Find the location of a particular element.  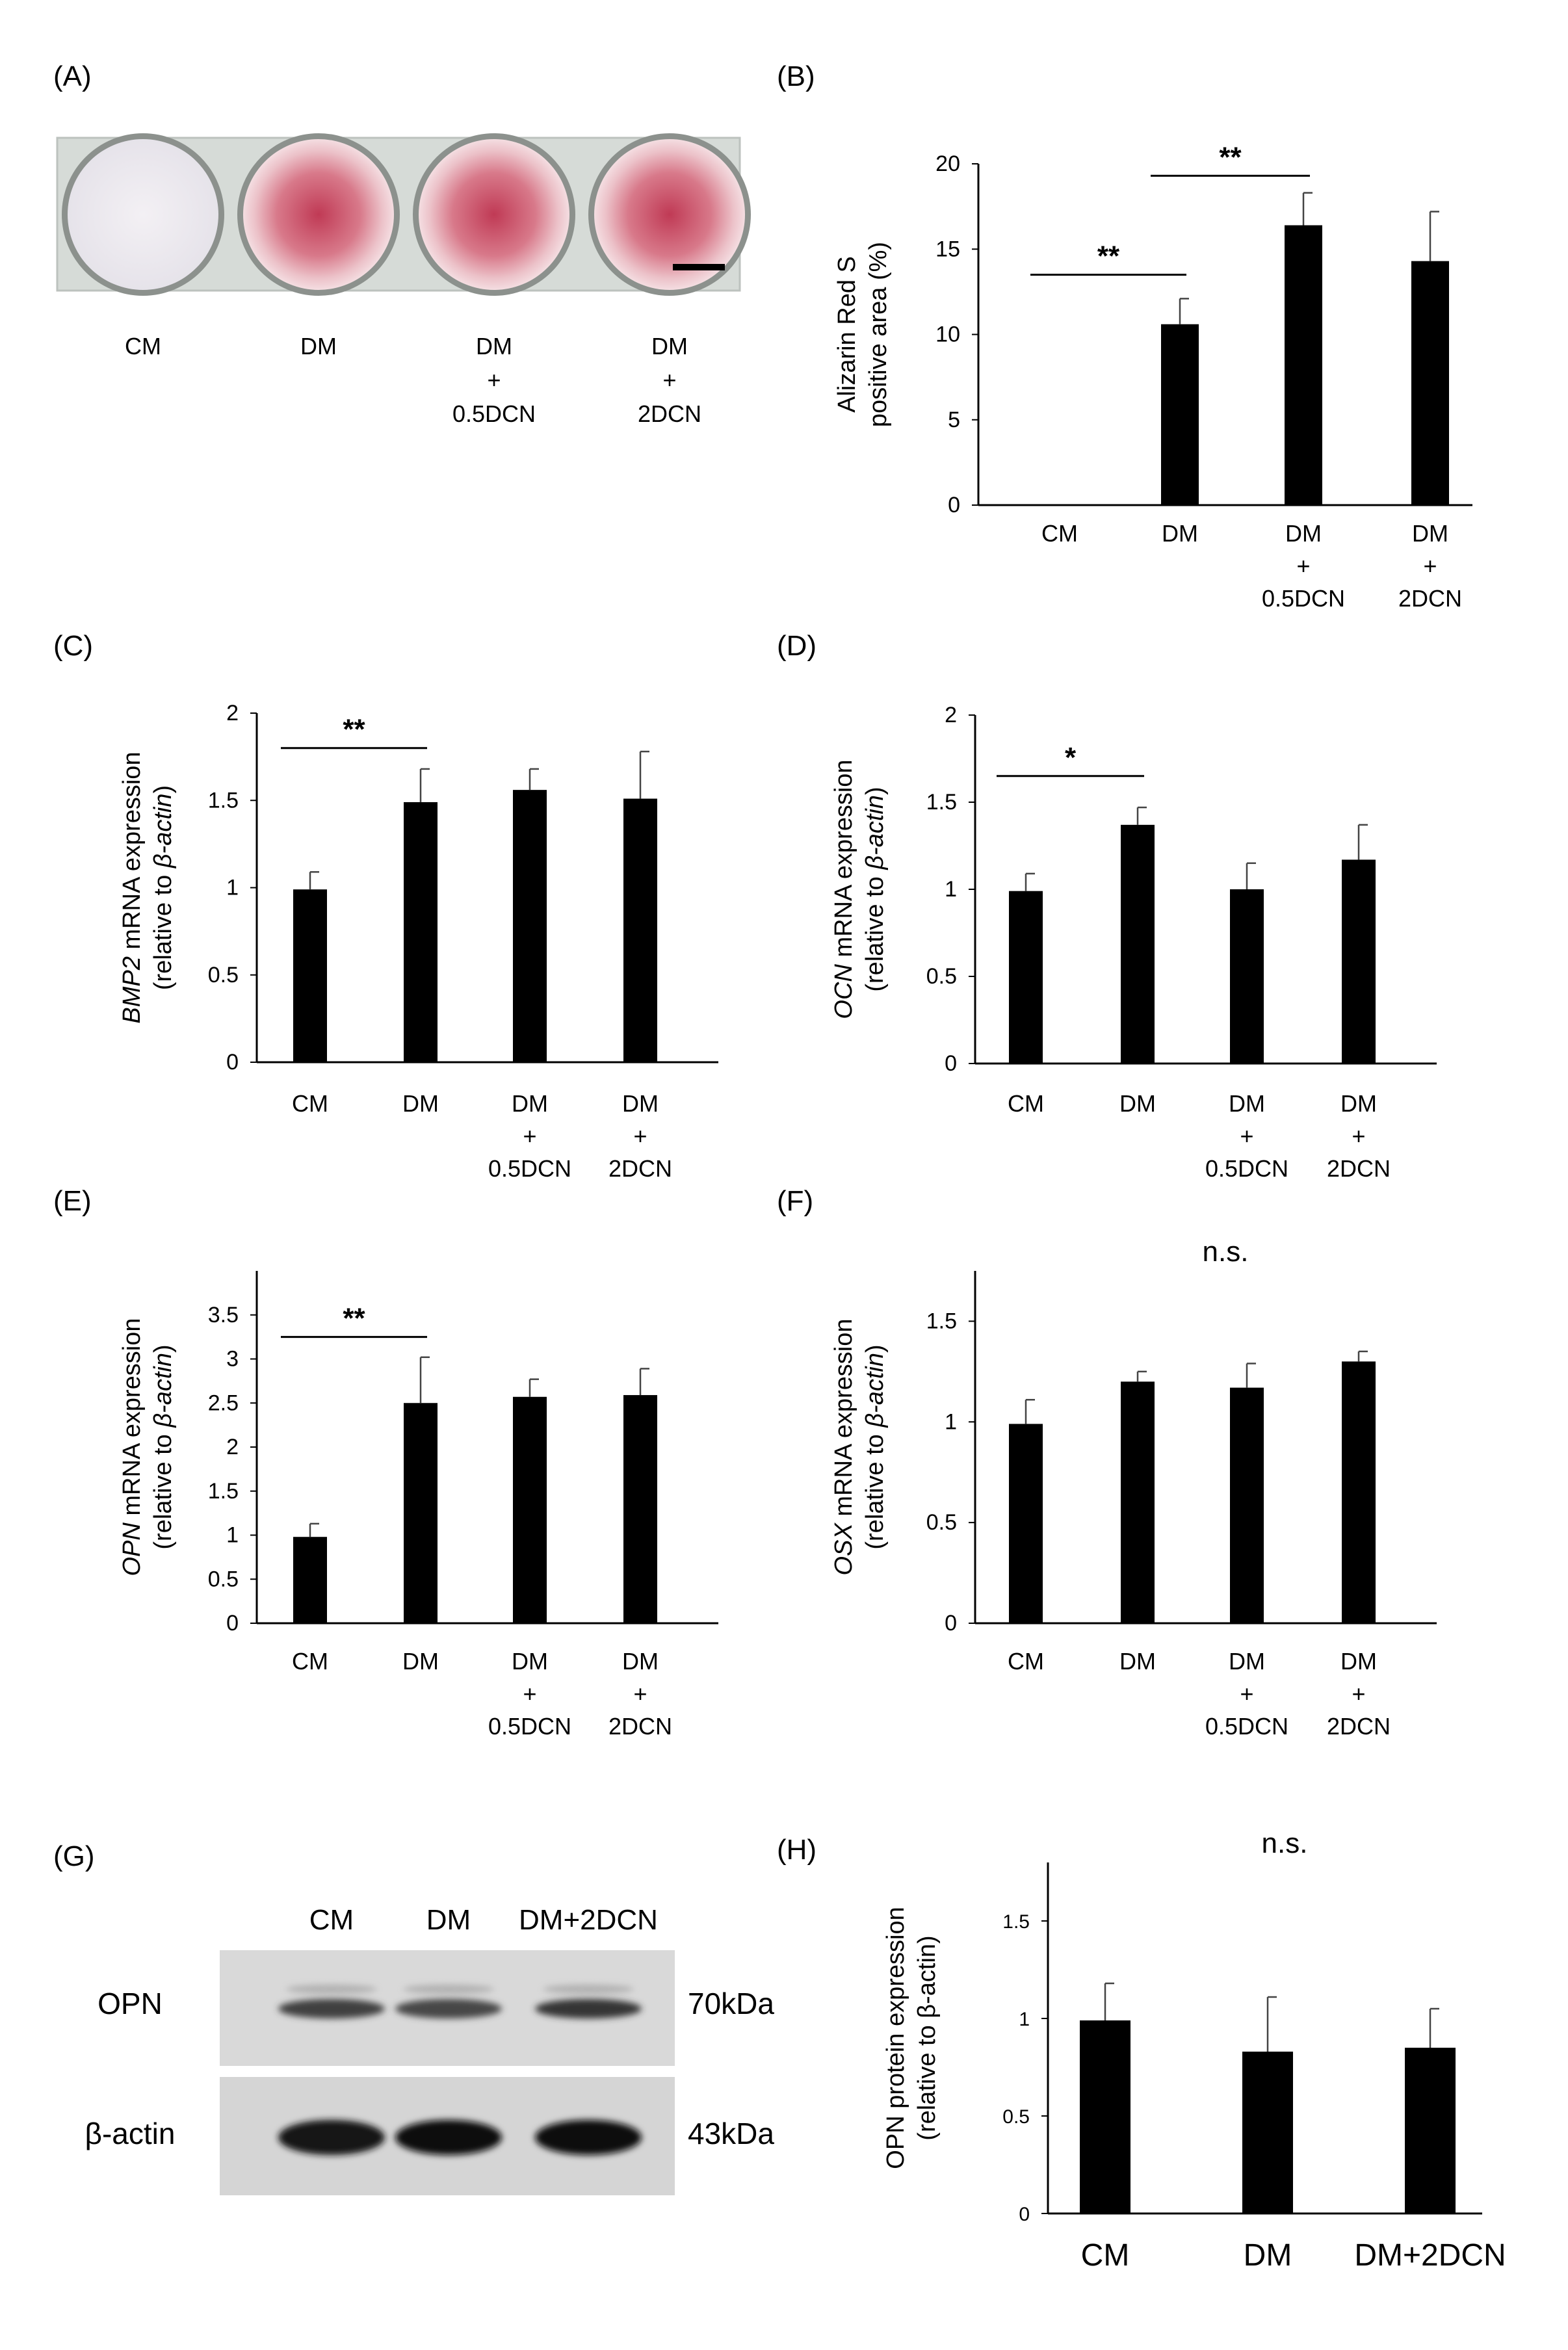

well-label-text: 2DCN is located at coordinates (669, 413).